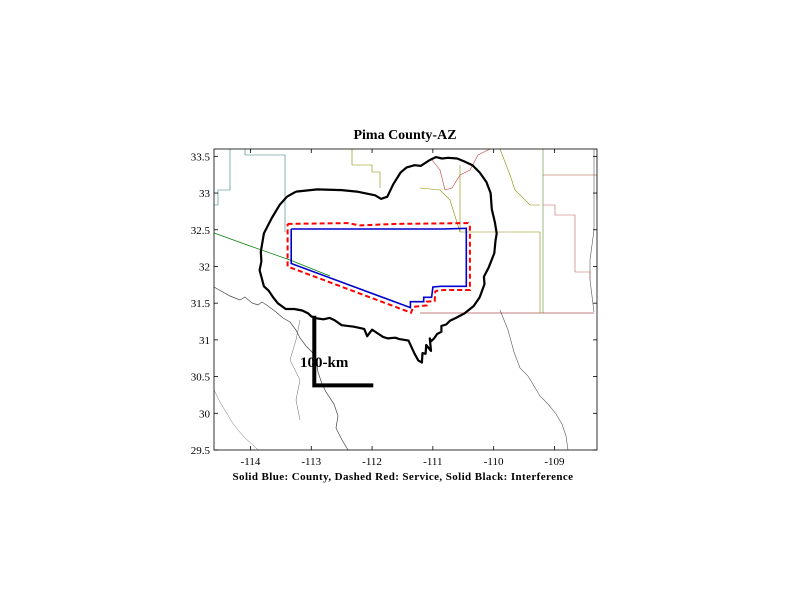 The width and height of the screenshot is (792, 612). Describe the element at coordinates (534, 379) in the screenshot. I see `mexico-river` at that location.